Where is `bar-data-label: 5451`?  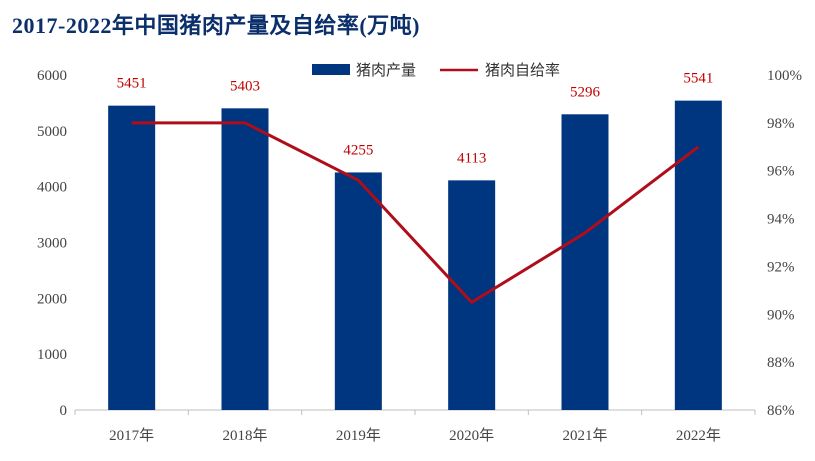
bar-data-label: 5451 is located at coordinates (132, 84).